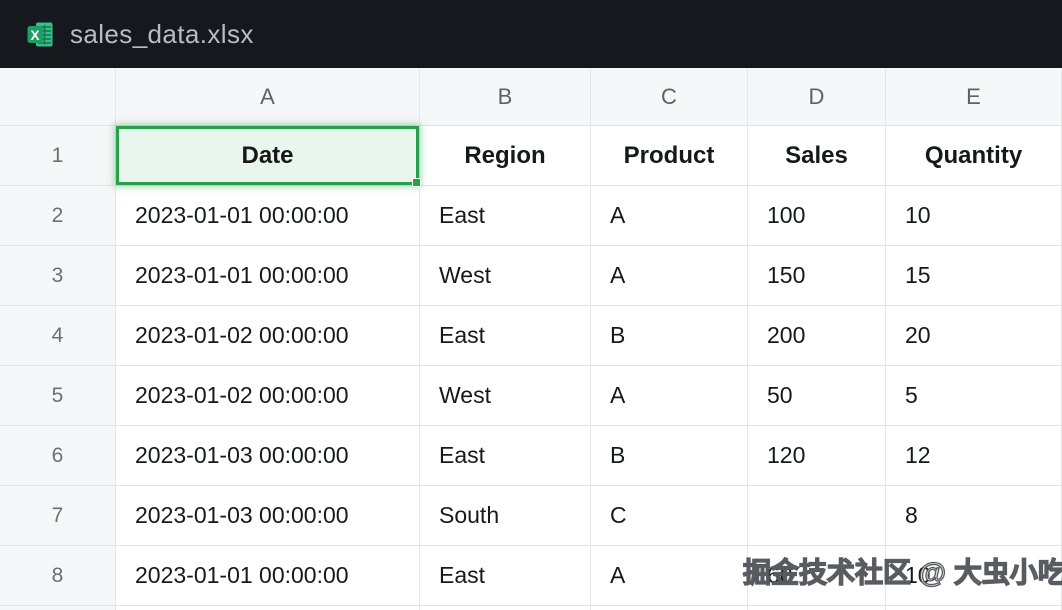 This screenshot has height=610, width=1062. I want to click on svg-text: X, so click(34, 35).